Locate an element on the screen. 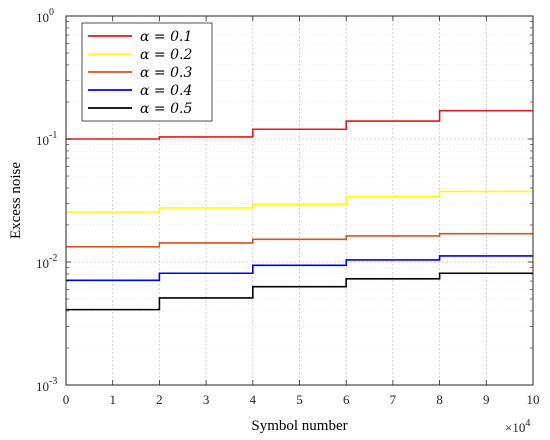 Image resolution: width=550 pixels, height=440 pixels. y-tick-label: 10⁻¹ is located at coordinates (46, 139).